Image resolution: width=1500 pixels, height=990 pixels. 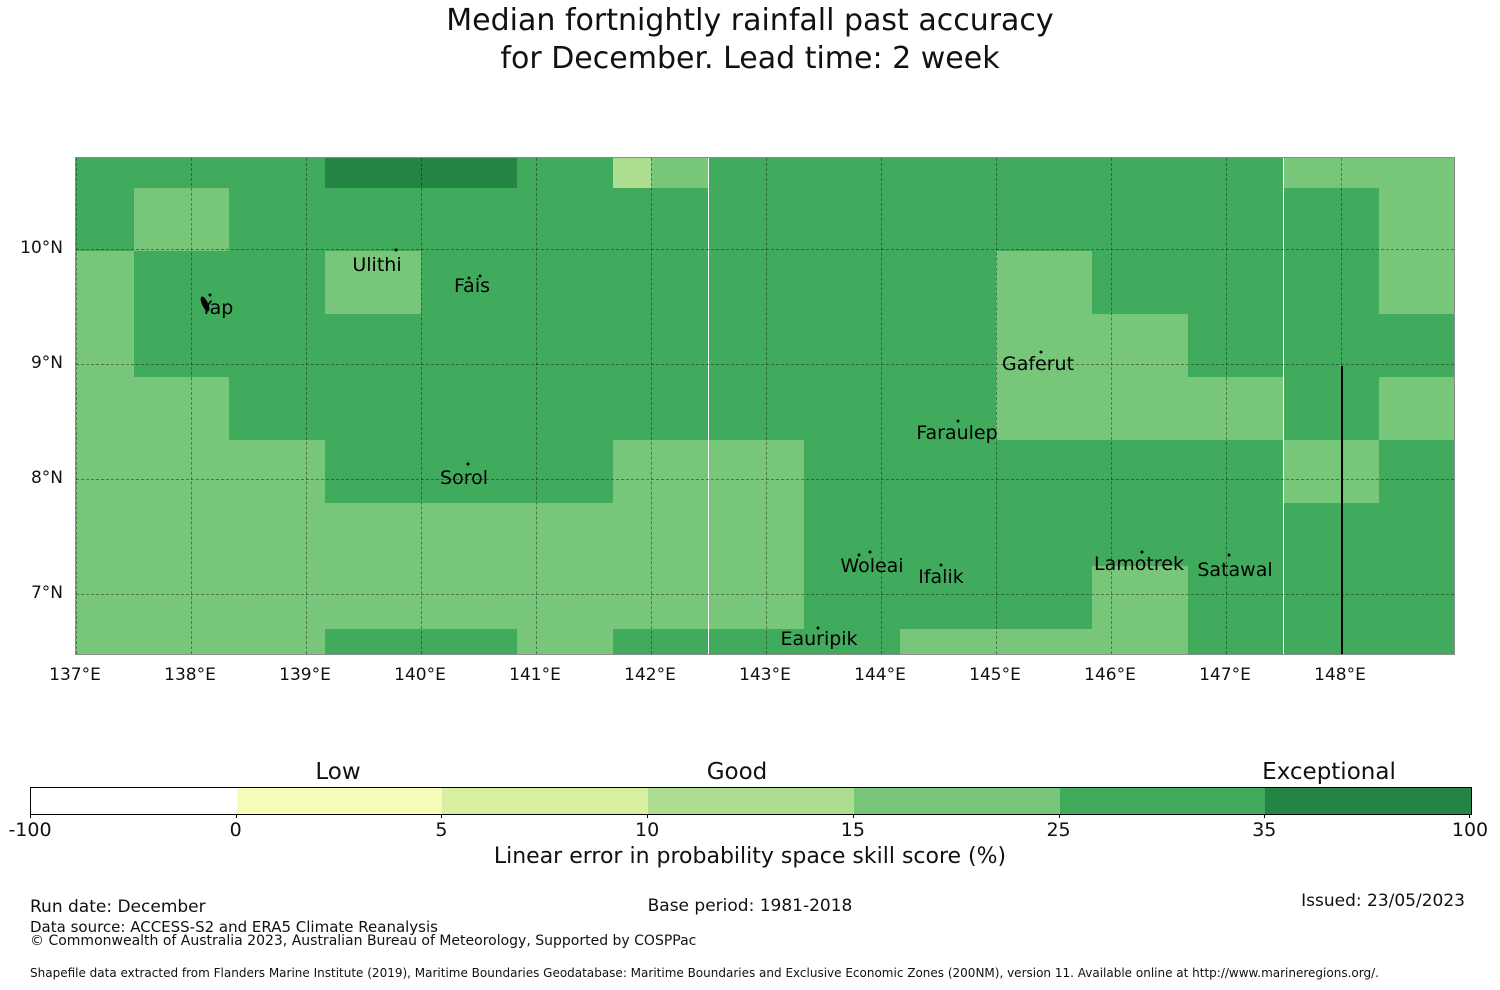 I want to click on colorbar-tick-label: 25, so click(x=1058, y=830).